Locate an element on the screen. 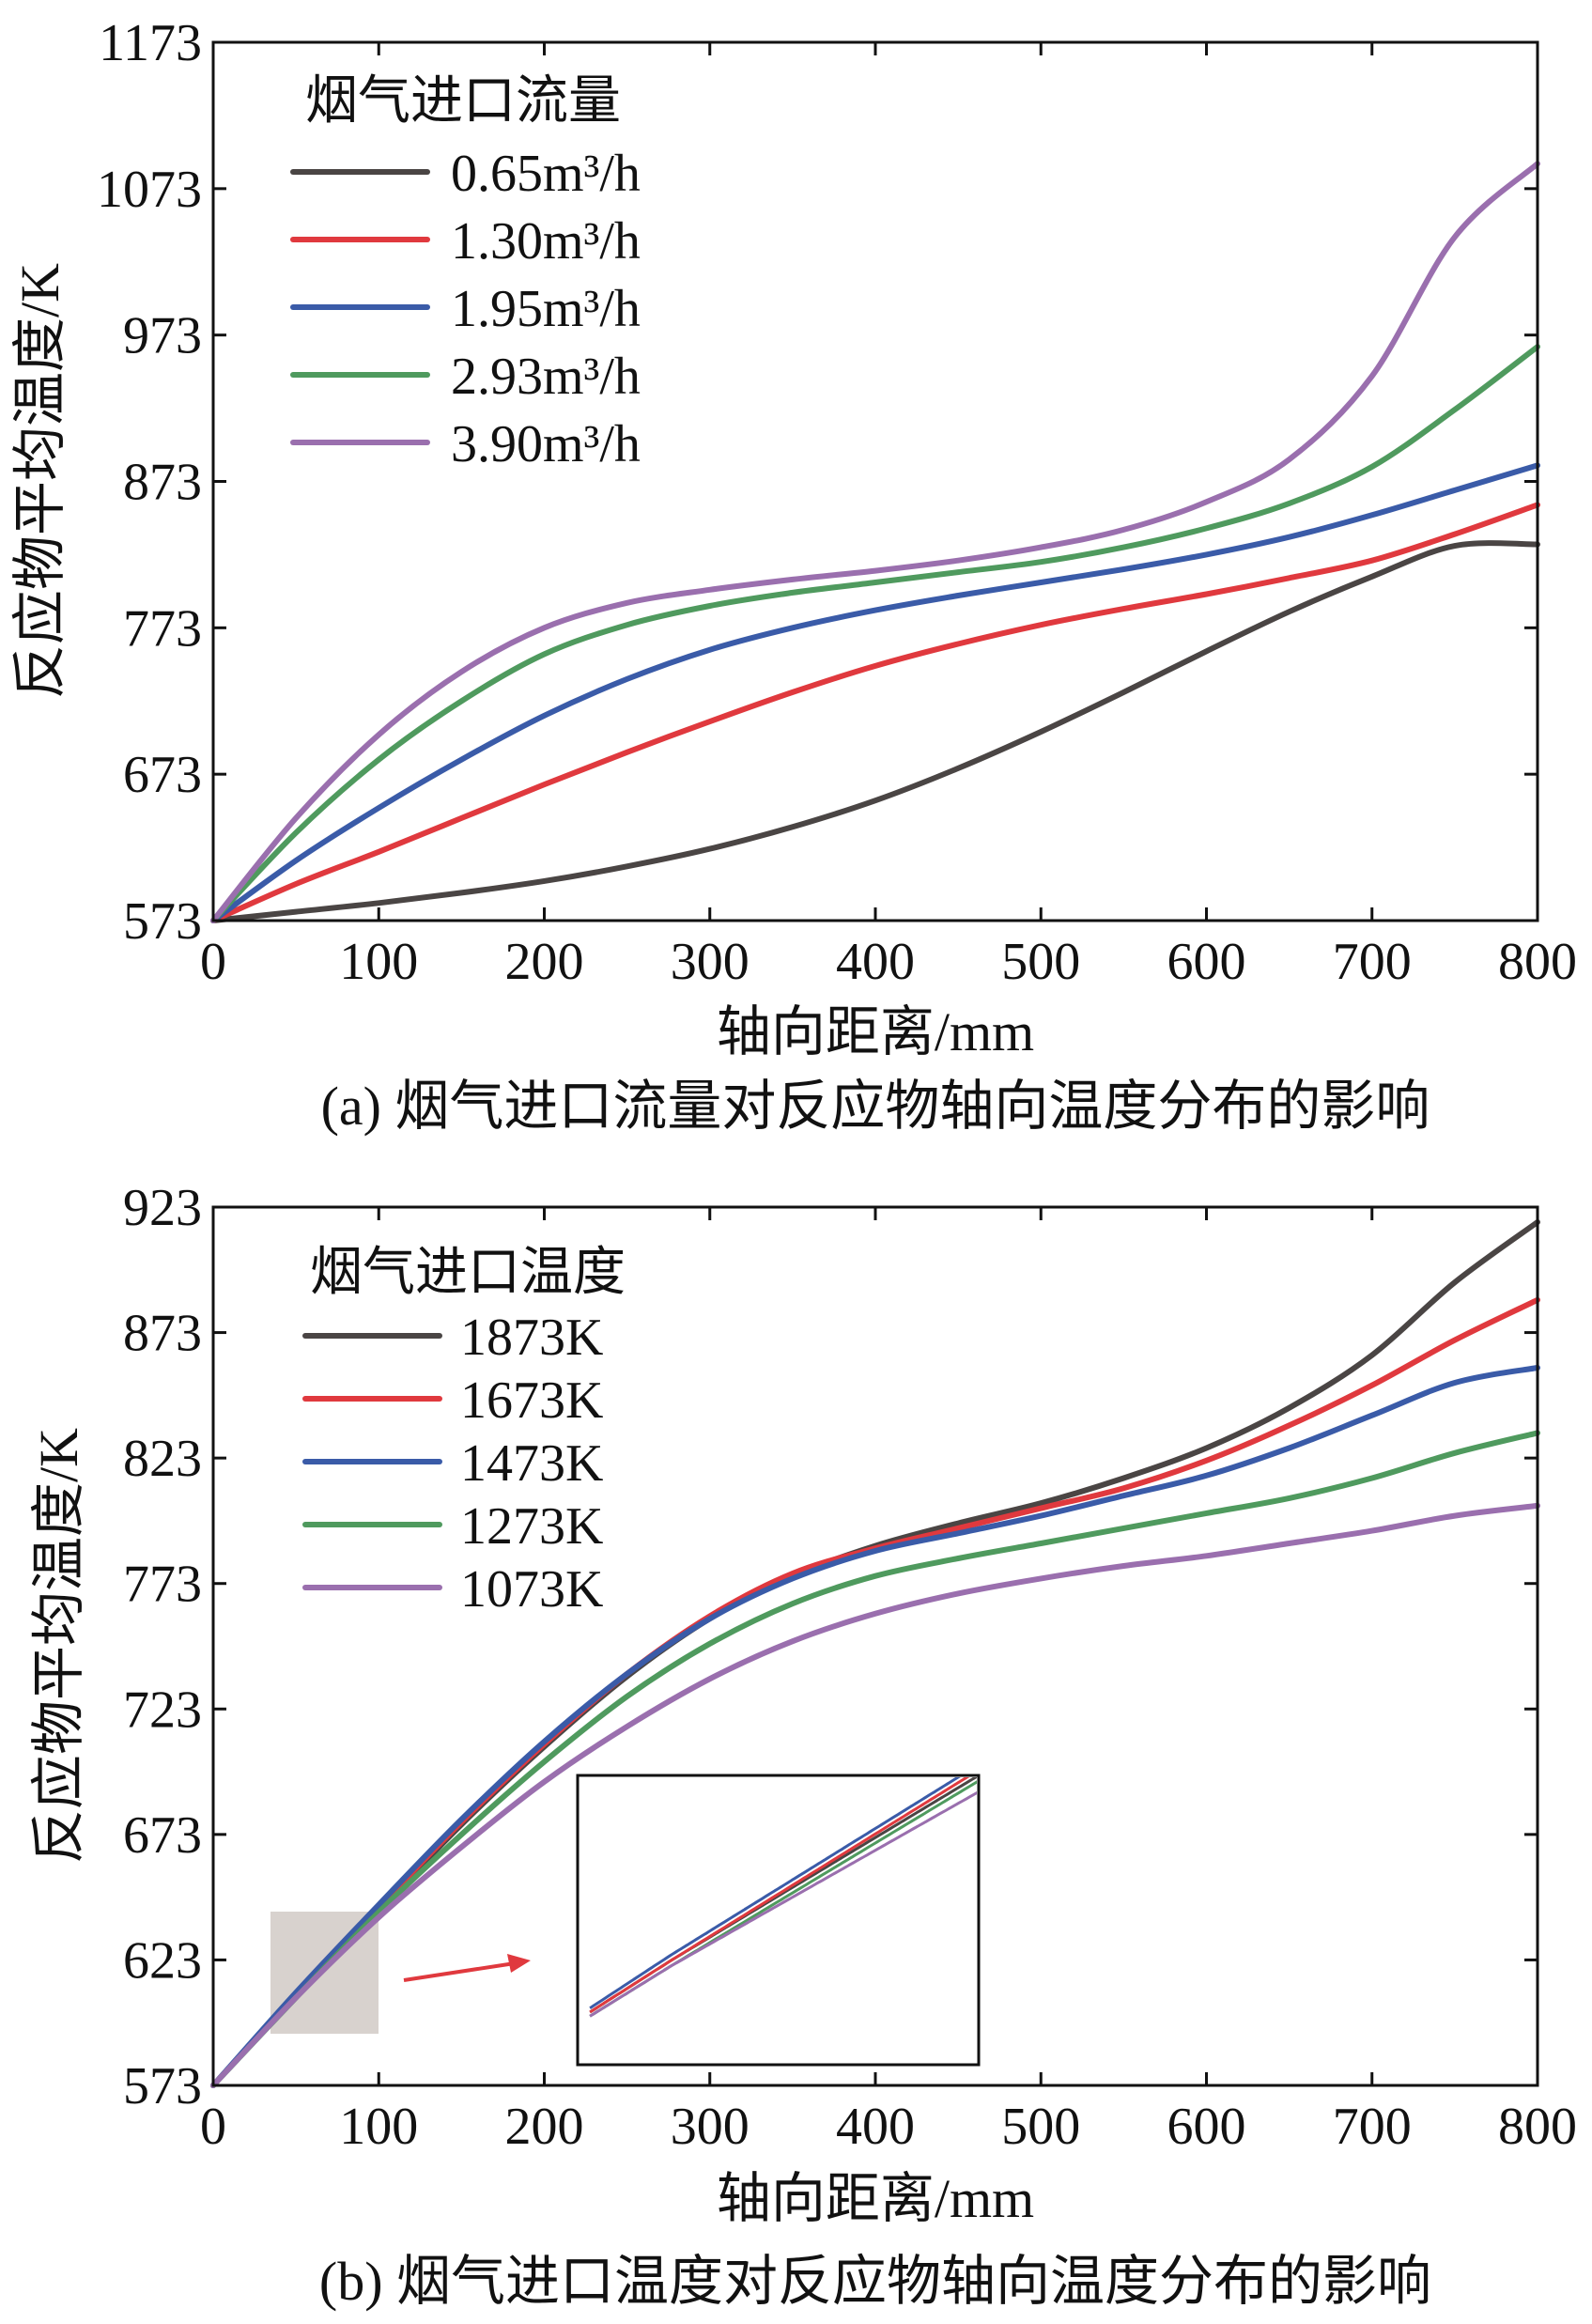 This screenshot has width=1592, height=2324. panel-b-x-tick-label: 800 is located at coordinates (1537, 2127).